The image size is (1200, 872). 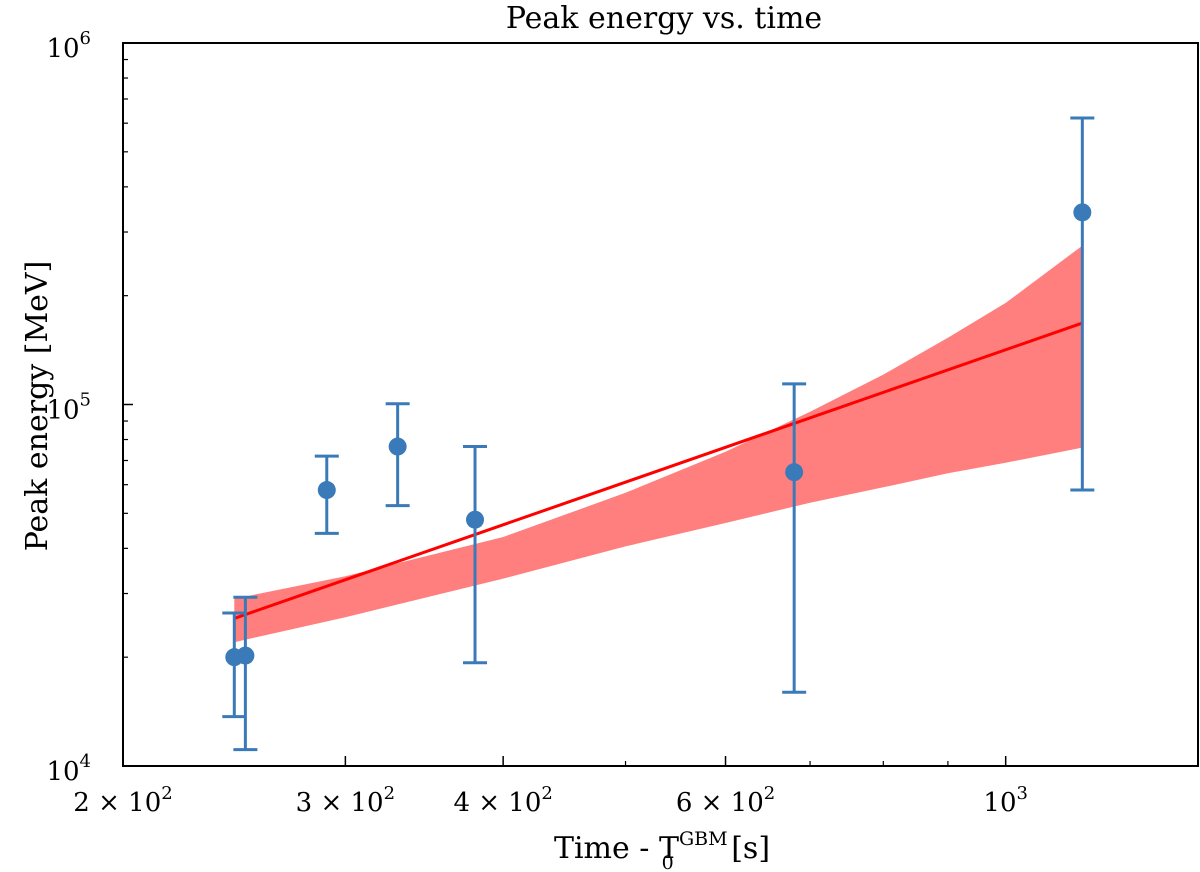 I want to click on x-axis-label-unit: [s], so click(x=746, y=848).